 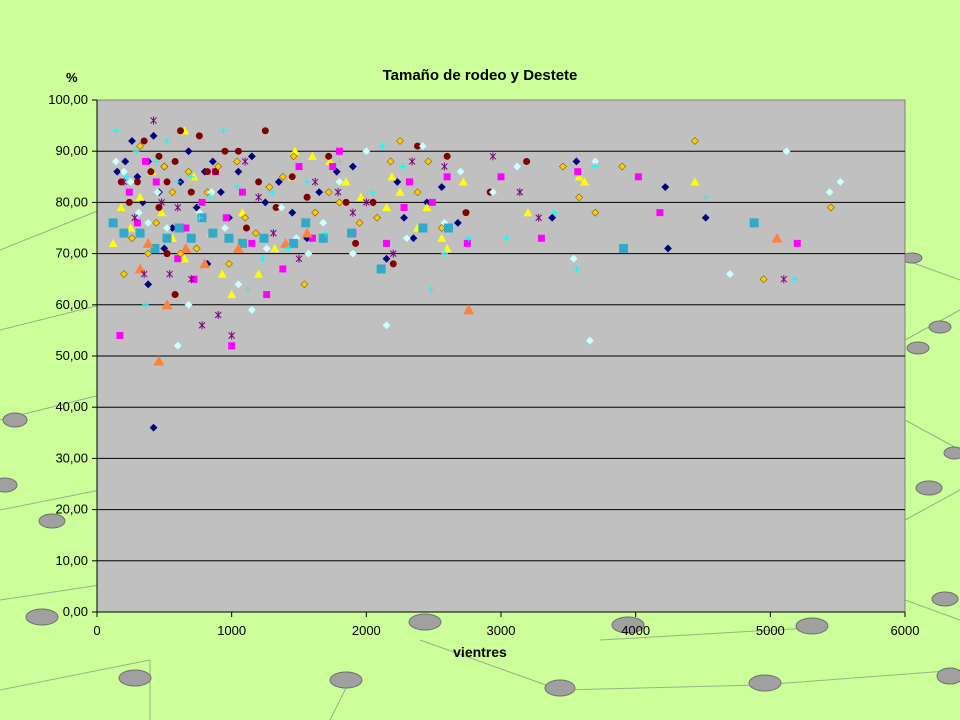 What do you see at coordinates (366, 630) in the screenshot?
I see `x-tick-label: 2000` at bounding box center [366, 630].